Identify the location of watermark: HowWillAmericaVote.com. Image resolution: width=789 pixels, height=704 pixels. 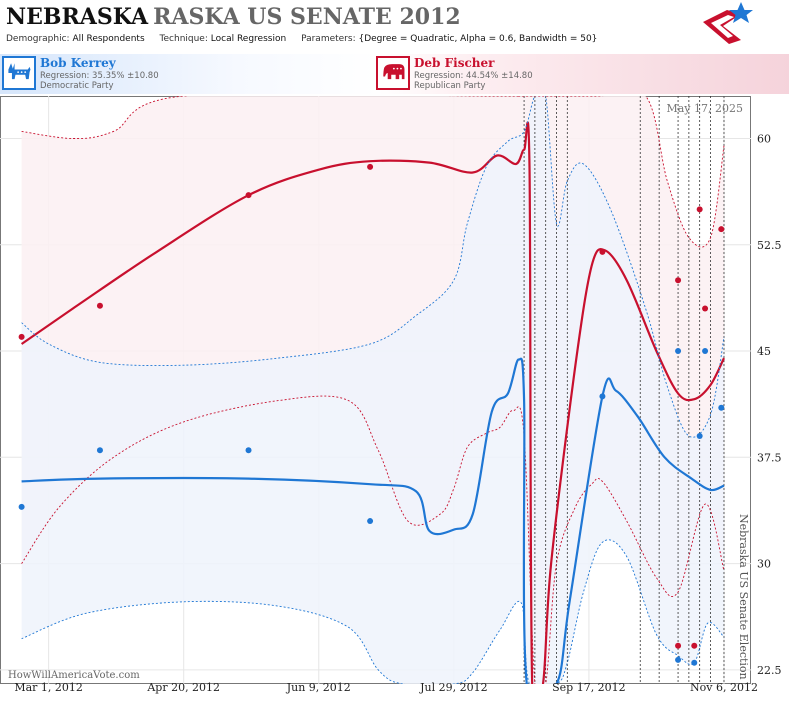
(74, 675).